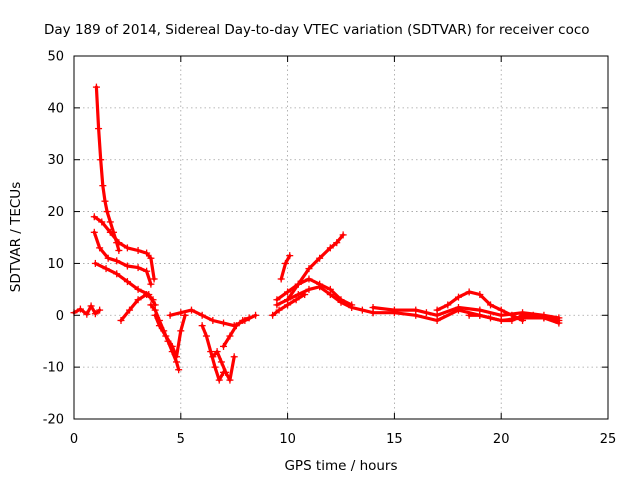 This screenshot has width=640, height=480. Describe the element at coordinates (343, 439) in the screenshot. I see `x-axis-tick-labels: 0 5 10 15 20 25` at that location.